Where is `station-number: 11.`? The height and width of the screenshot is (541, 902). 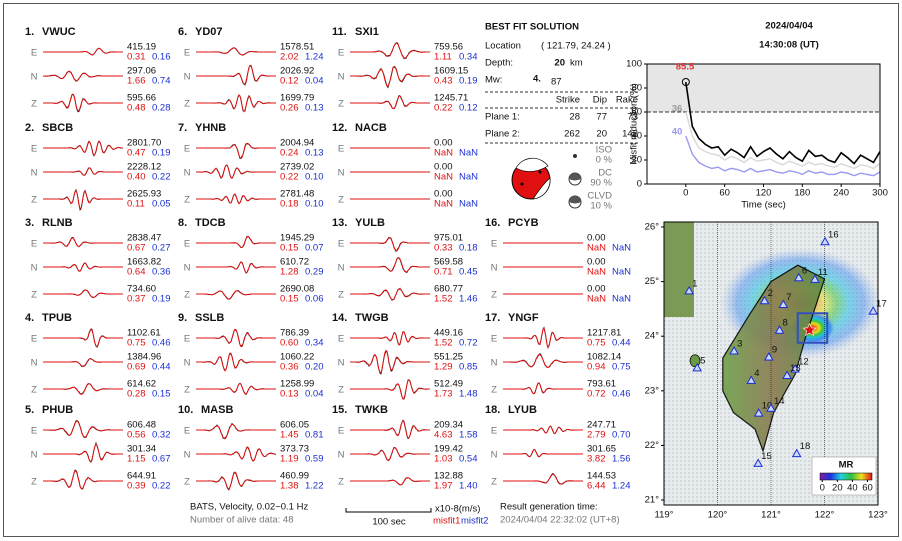 station-number: 11. is located at coordinates (339, 32).